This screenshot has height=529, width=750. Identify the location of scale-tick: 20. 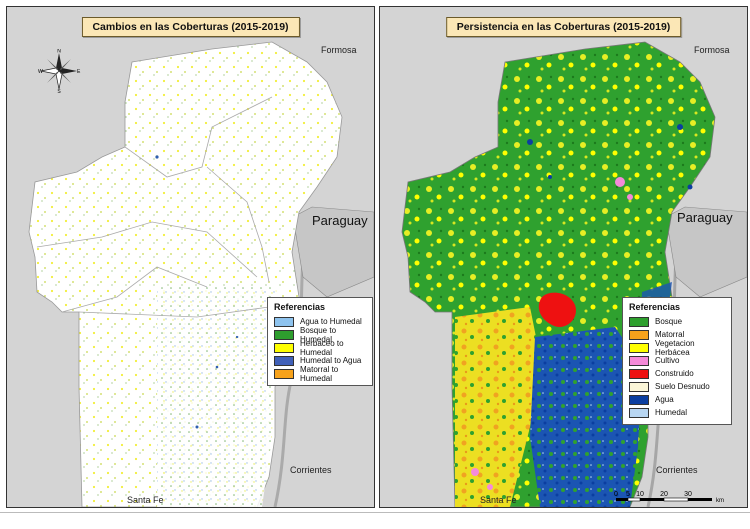
(664, 494).